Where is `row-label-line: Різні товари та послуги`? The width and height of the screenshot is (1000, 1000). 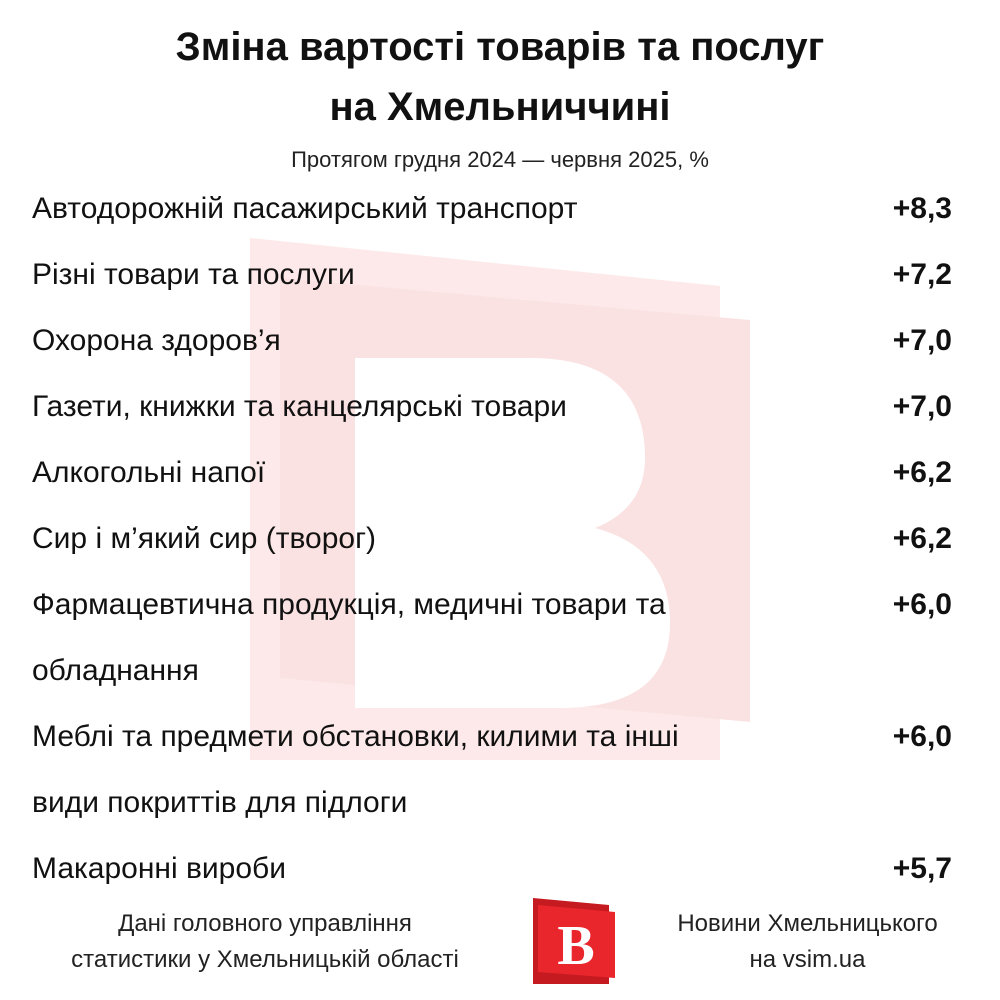
row-label-line: Різні товари та послуги is located at coordinates (193, 274).